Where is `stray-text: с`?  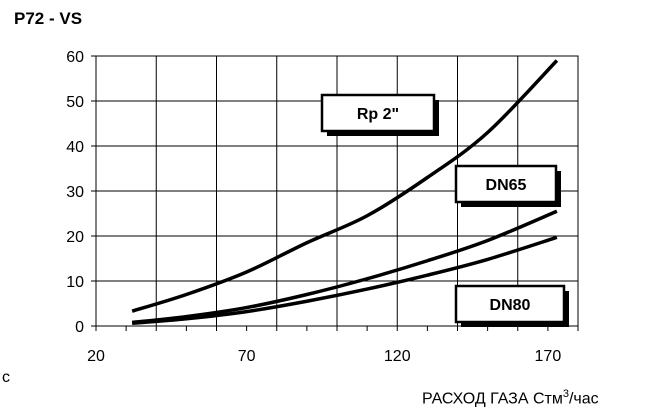
stray-text: с is located at coordinates (6, 377).